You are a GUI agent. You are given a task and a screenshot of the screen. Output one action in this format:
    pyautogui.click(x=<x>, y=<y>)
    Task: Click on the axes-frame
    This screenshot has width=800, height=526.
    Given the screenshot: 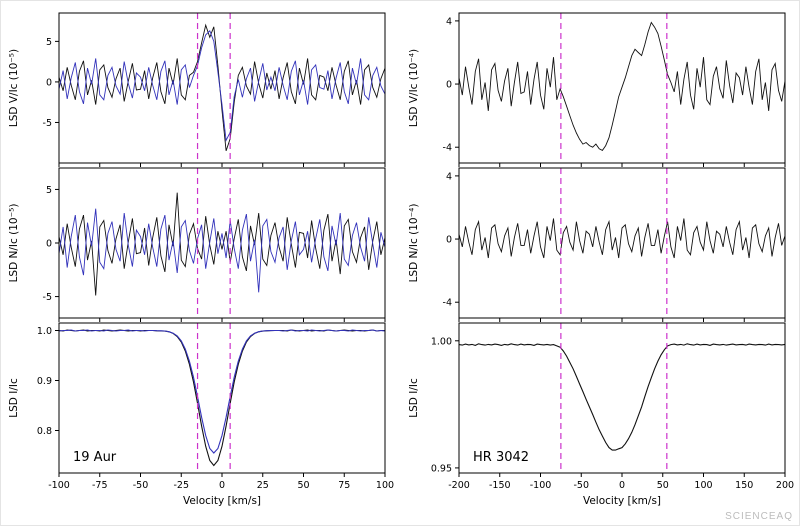 What is the action you would take?
    pyautogui.click(x=622, y=243)
    